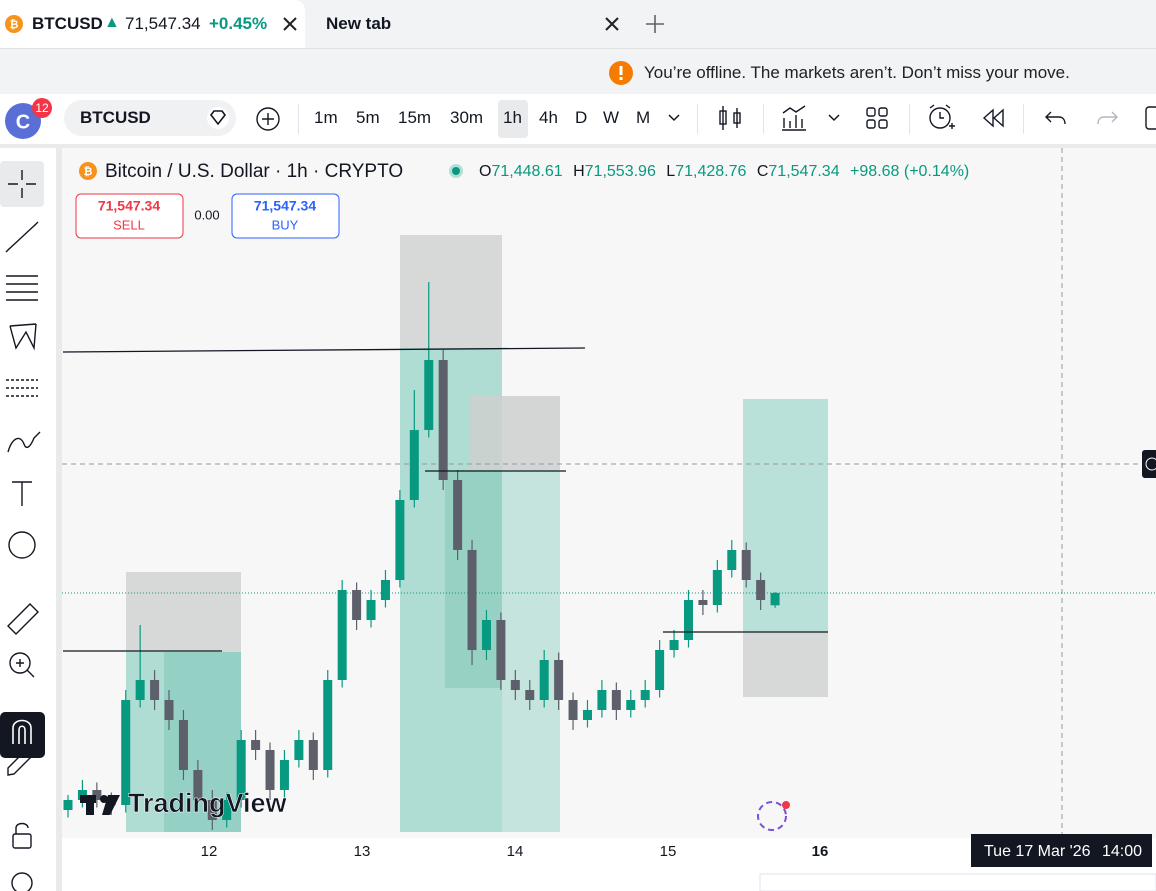 This screenshot has height=891, width=1156. What do you see at coordinates (22, 237) in the screenshot?
I see `trend-tool` at bounding box center [22, 237].